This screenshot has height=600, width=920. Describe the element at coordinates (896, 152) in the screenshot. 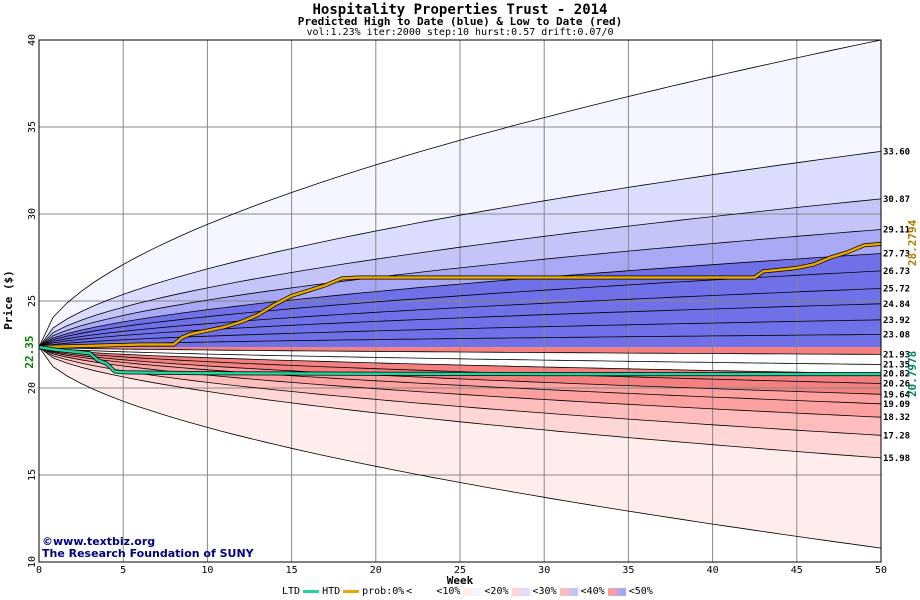

I see `quantile-label: 33.60` at that location.